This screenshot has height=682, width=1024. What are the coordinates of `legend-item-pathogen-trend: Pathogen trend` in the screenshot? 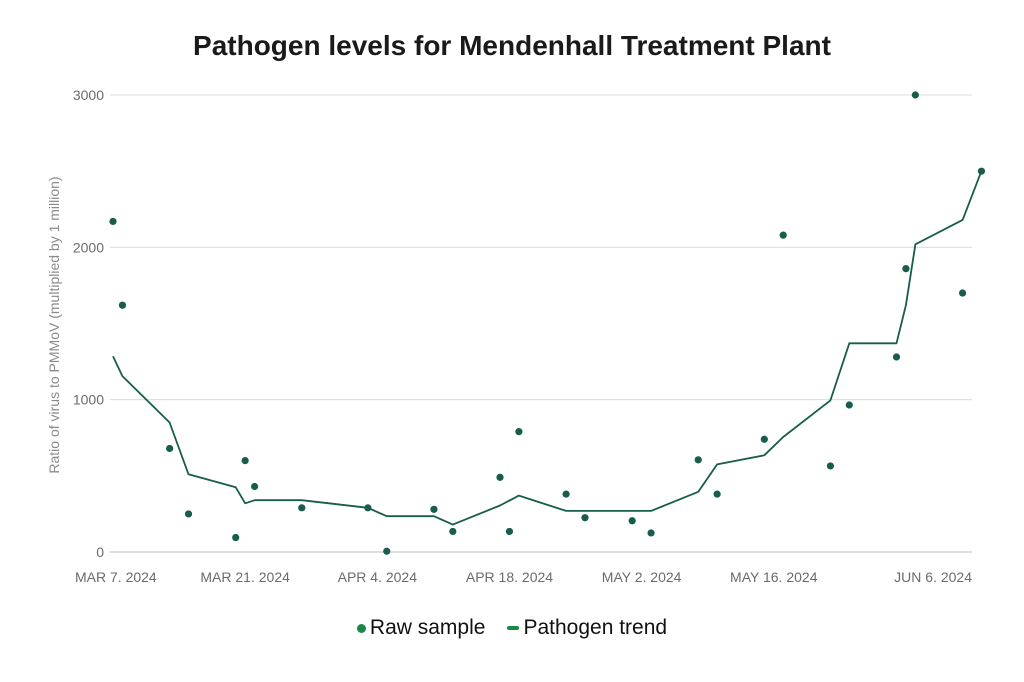 It's located at (587, 628).